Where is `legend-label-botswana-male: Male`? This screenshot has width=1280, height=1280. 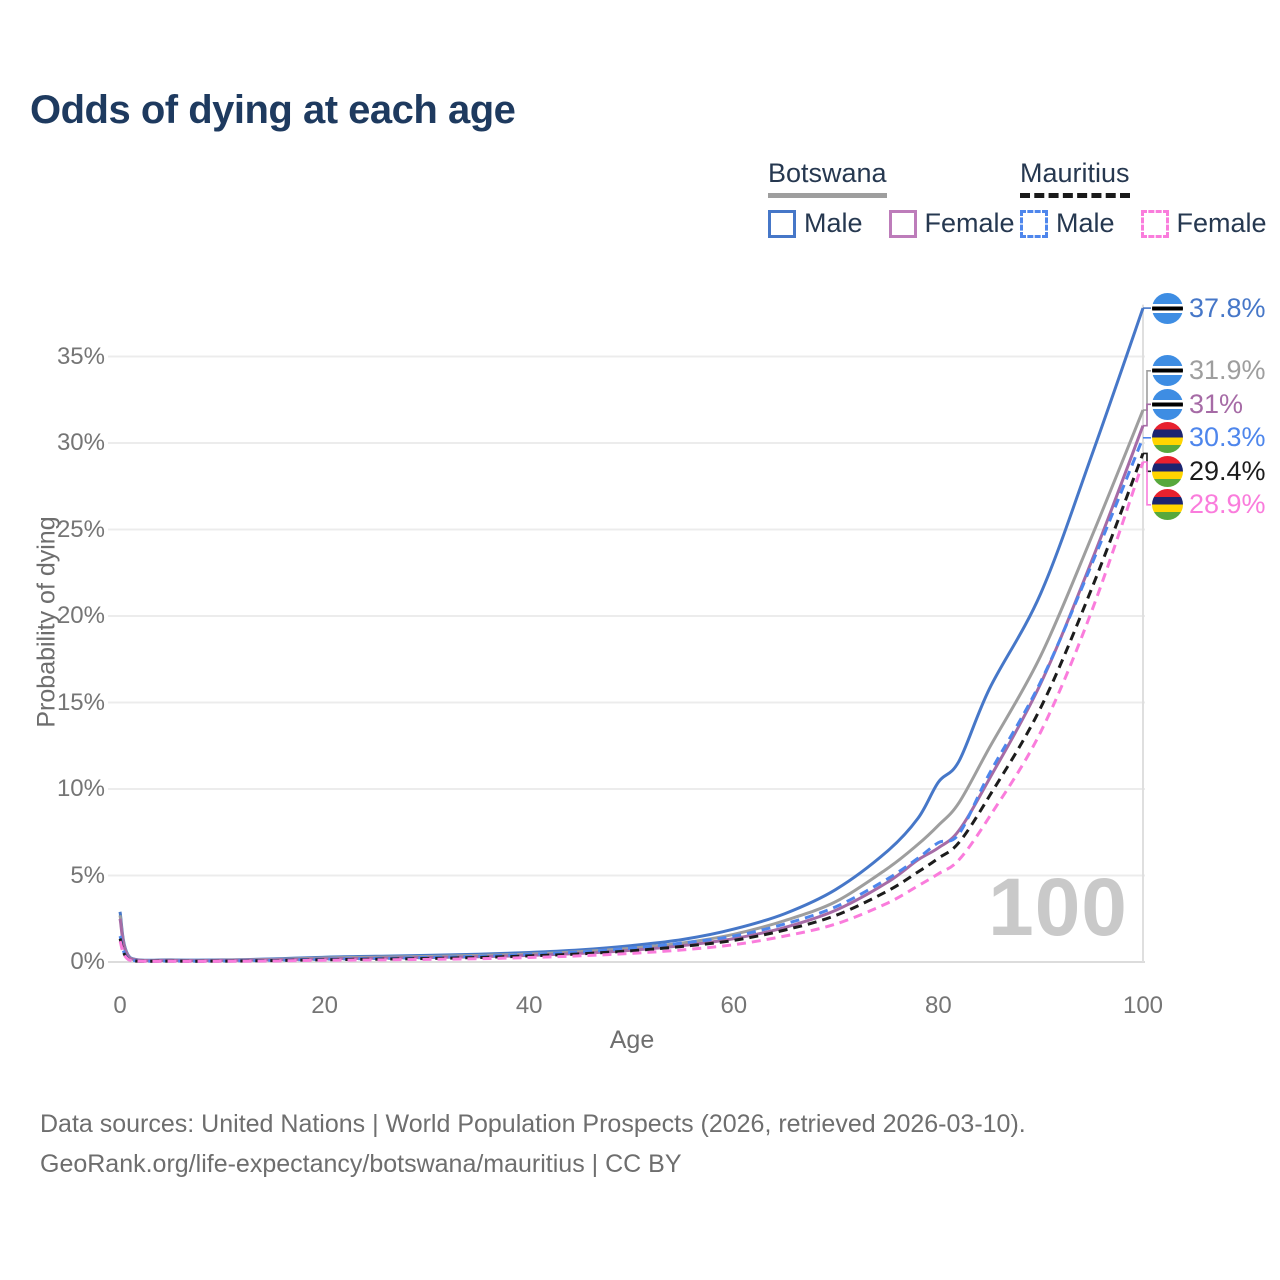 legend-label-botswana-male: Male is located at coordinates (833, 223).